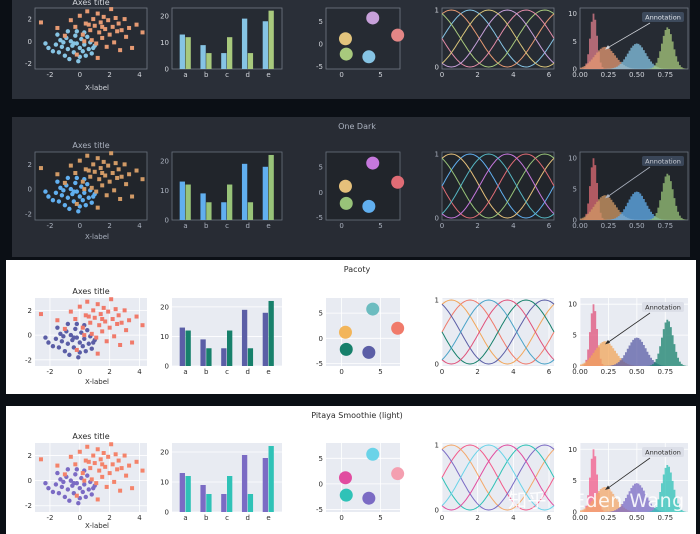 The height and width of the screenshot is (534, 700). What do you see at coordinates (549, 518) in the screenshot?
I see `tick-label: 6` at bounding box center [549, 518].